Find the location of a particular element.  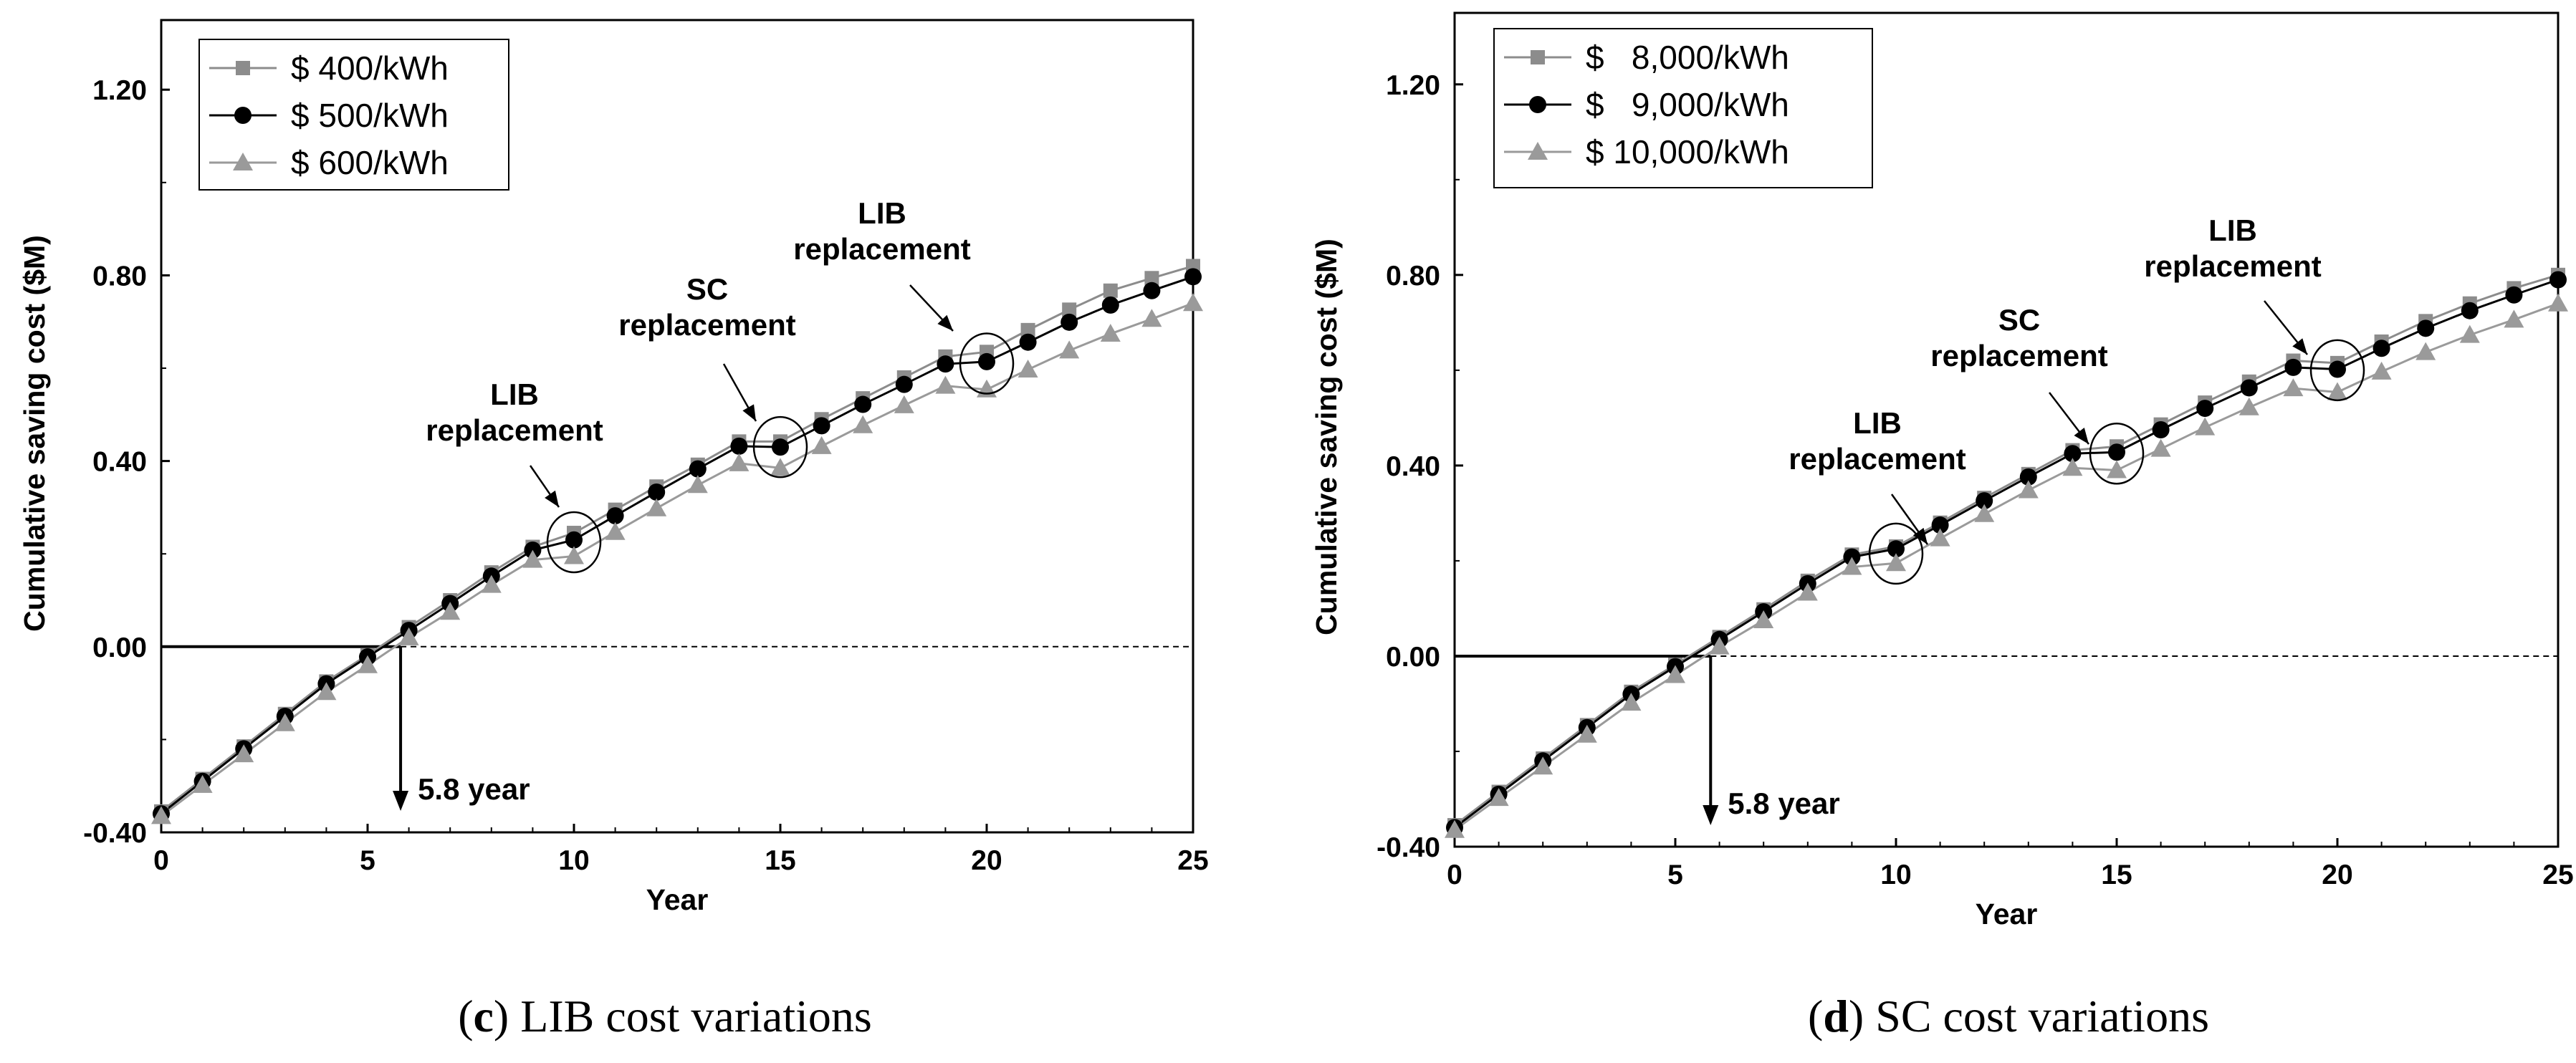

legend-label: $ 8,000/kWh is located at coordinates (1687, 57).